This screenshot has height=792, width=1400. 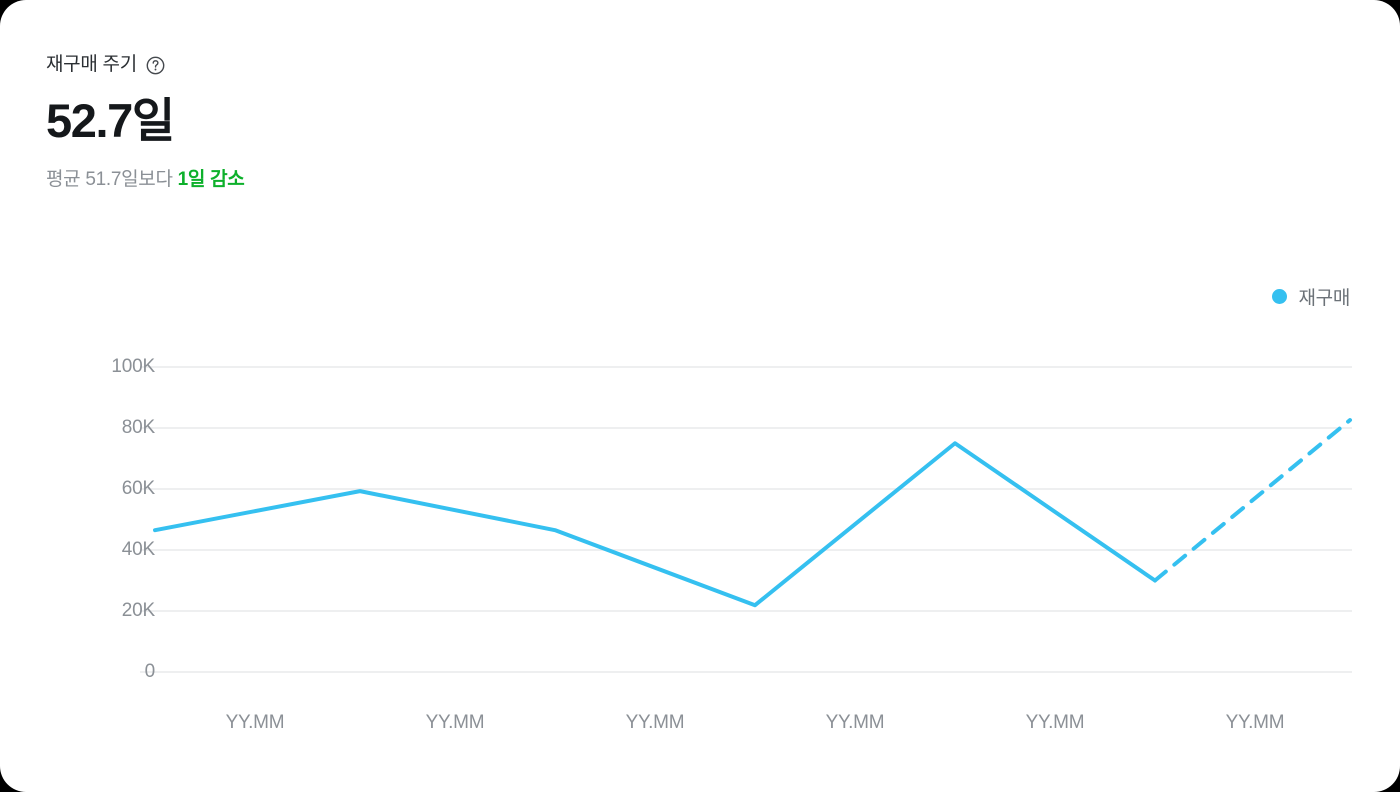 I want to click on y-axis-tick-label: 40K, so click(x=138, y=549).